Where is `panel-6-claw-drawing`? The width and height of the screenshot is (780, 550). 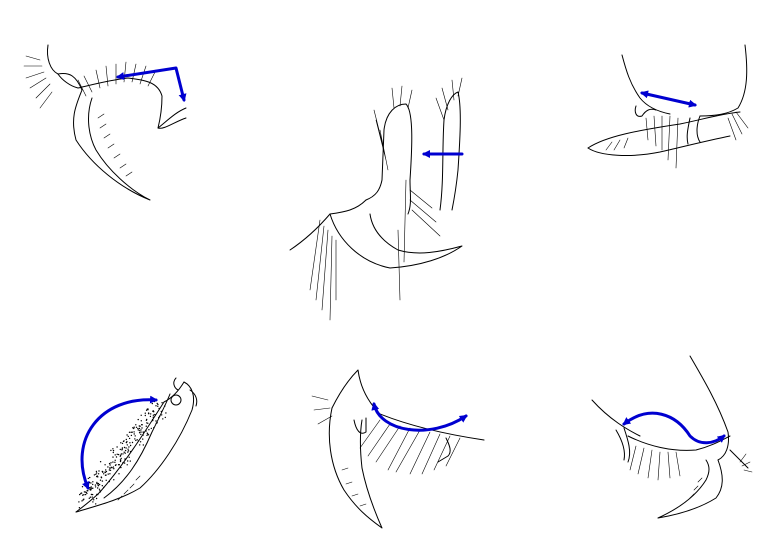
panel-6-claw-drawing is located at coordinates (672, 437).